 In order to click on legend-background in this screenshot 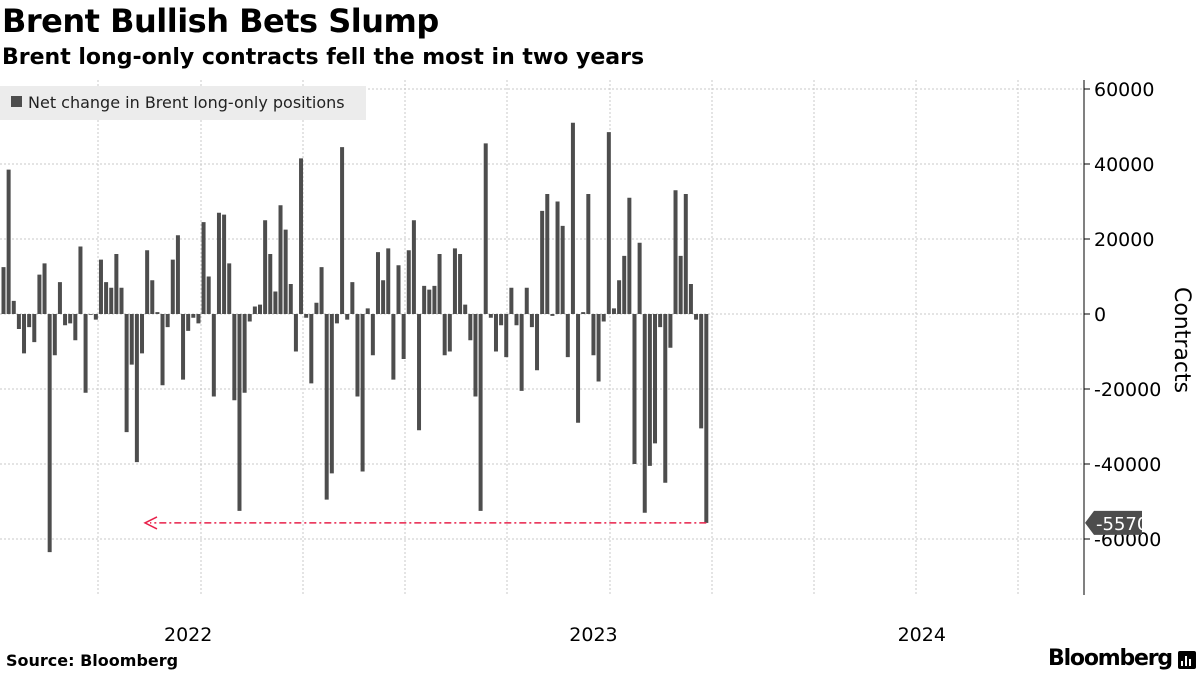, I will do `click(183, 103)`.